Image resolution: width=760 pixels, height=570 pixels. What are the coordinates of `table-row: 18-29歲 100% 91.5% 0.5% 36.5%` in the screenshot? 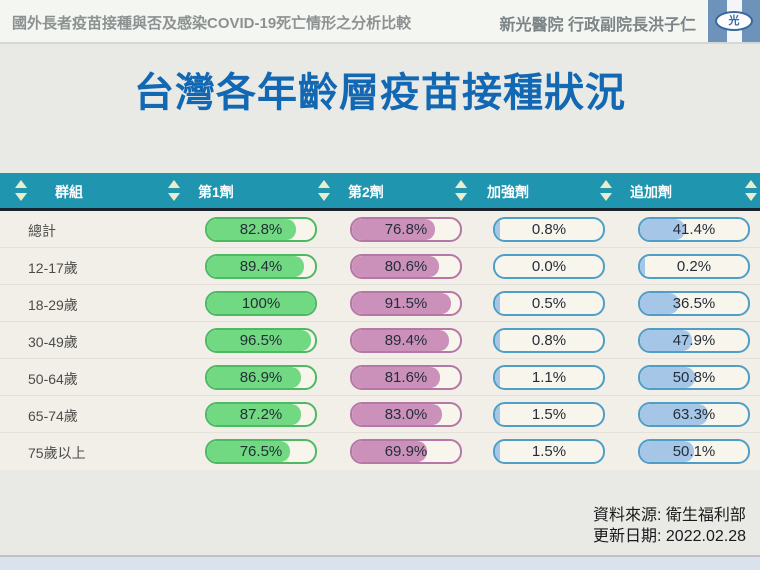 It's located at (380, 303).